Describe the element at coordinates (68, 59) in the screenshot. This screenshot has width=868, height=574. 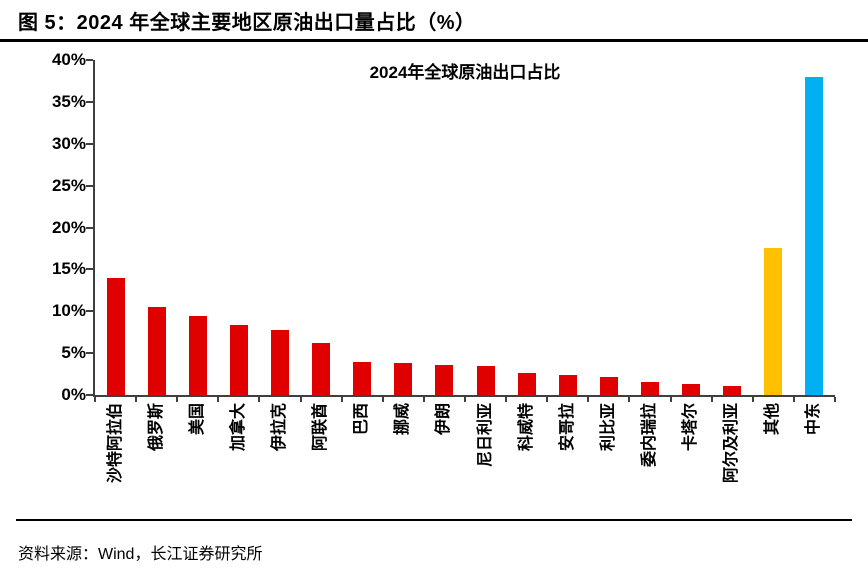
I see `y-tick-label: 40%` at that location.